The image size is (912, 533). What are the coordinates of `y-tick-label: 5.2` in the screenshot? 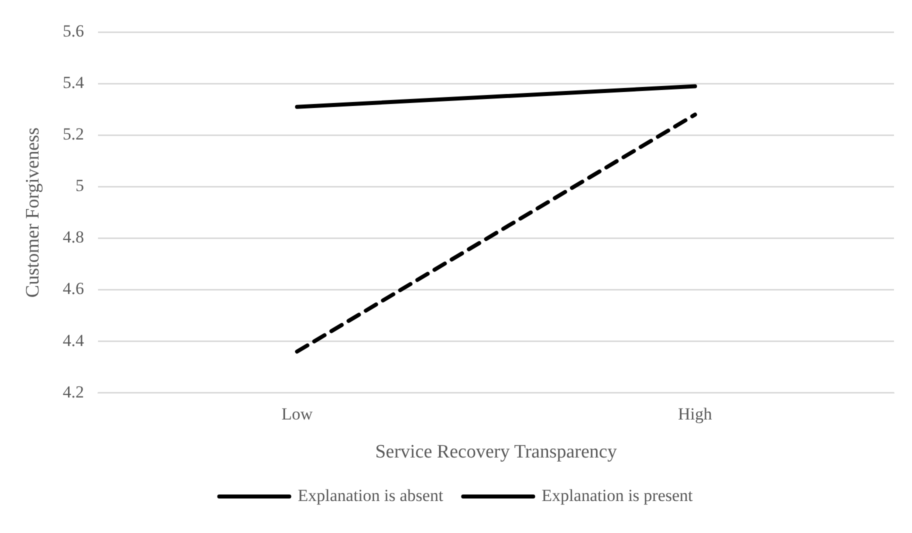 It's located at (73, 134).